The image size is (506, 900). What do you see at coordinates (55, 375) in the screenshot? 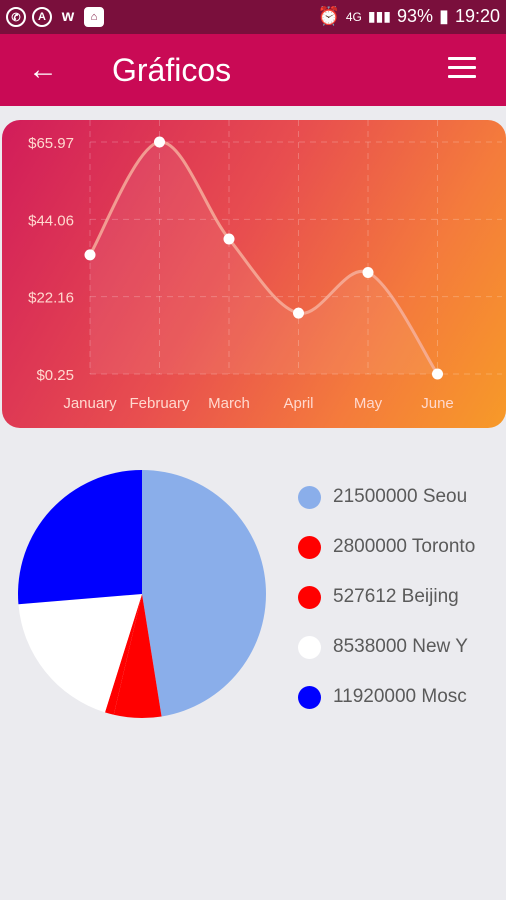
I see `y-tick-label: $0.25` at bounding box center [55, 375].